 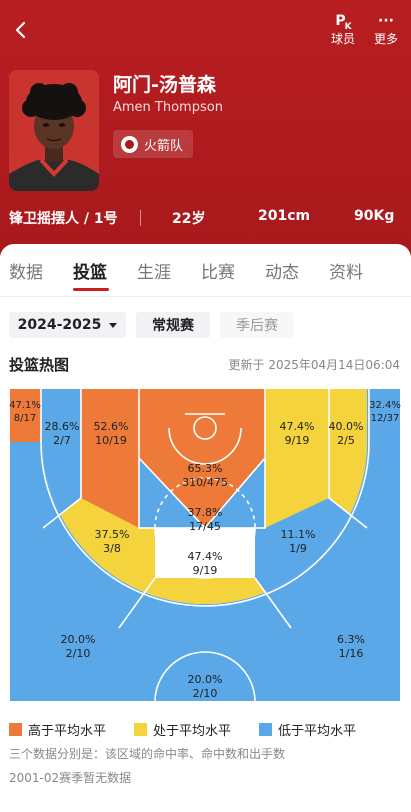 What do you see at coordinates (307, 729) in the screenshot?
I see `legend-below-avg: 低于平均水平` at bounding box center [307, 729].